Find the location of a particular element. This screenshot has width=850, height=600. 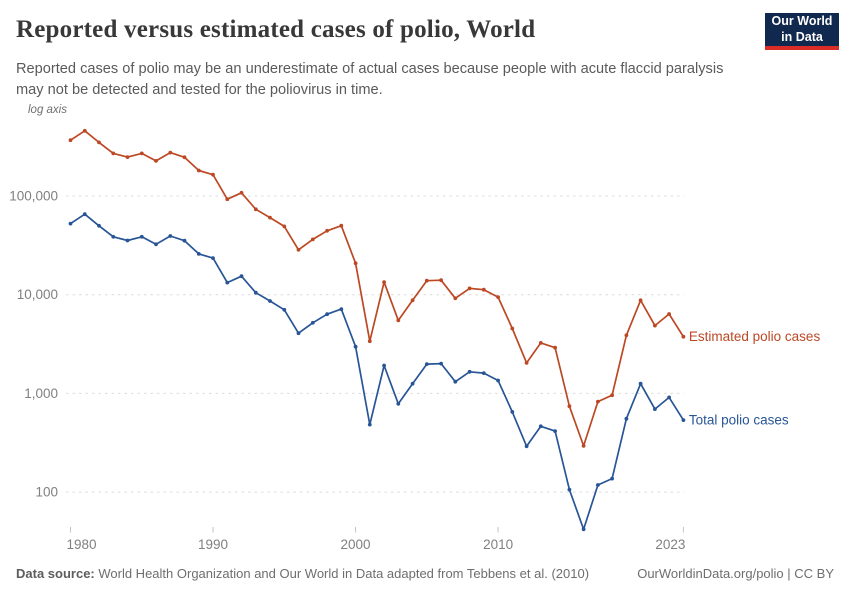

license-link: OurWorldinData.org/polio | CC BY is located at coordinates (735, 573).